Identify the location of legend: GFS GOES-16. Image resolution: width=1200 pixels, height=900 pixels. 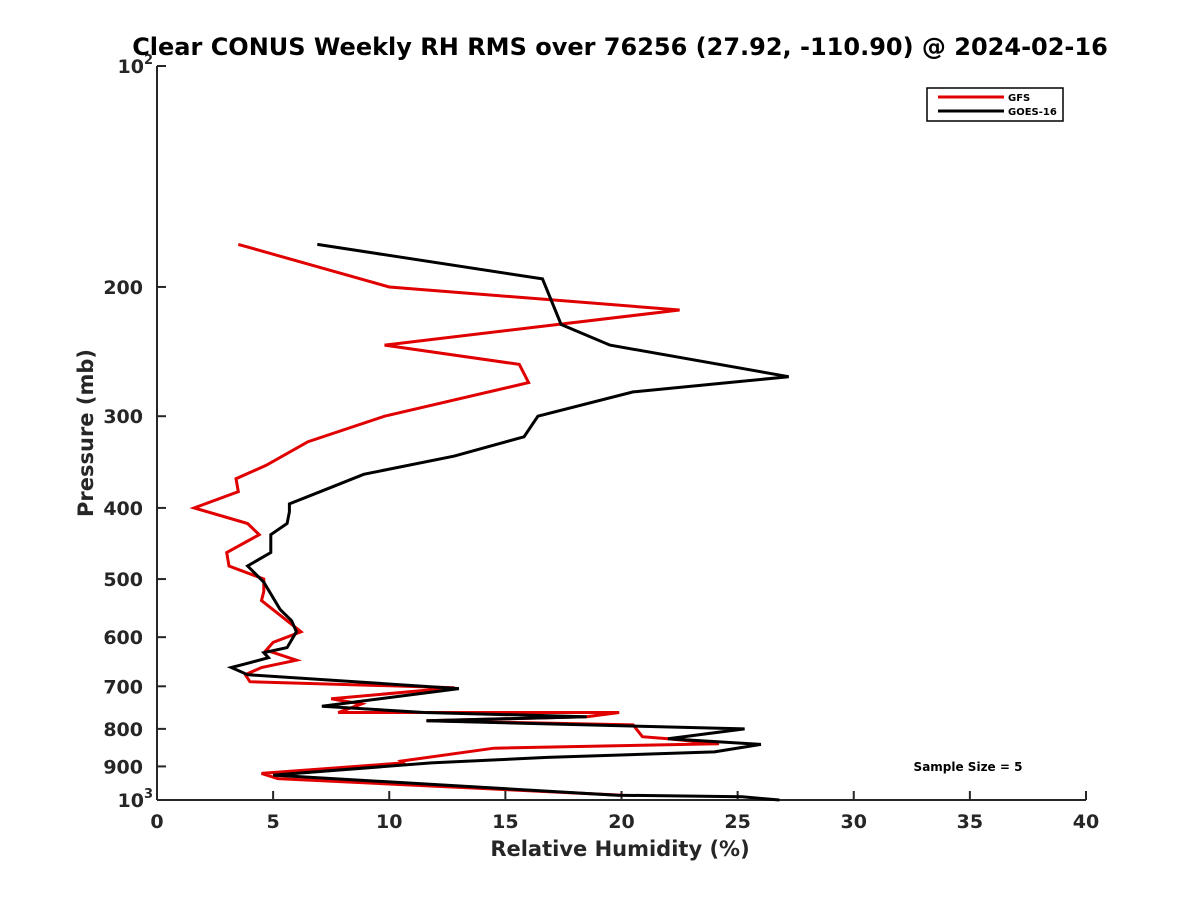
(995, 104).